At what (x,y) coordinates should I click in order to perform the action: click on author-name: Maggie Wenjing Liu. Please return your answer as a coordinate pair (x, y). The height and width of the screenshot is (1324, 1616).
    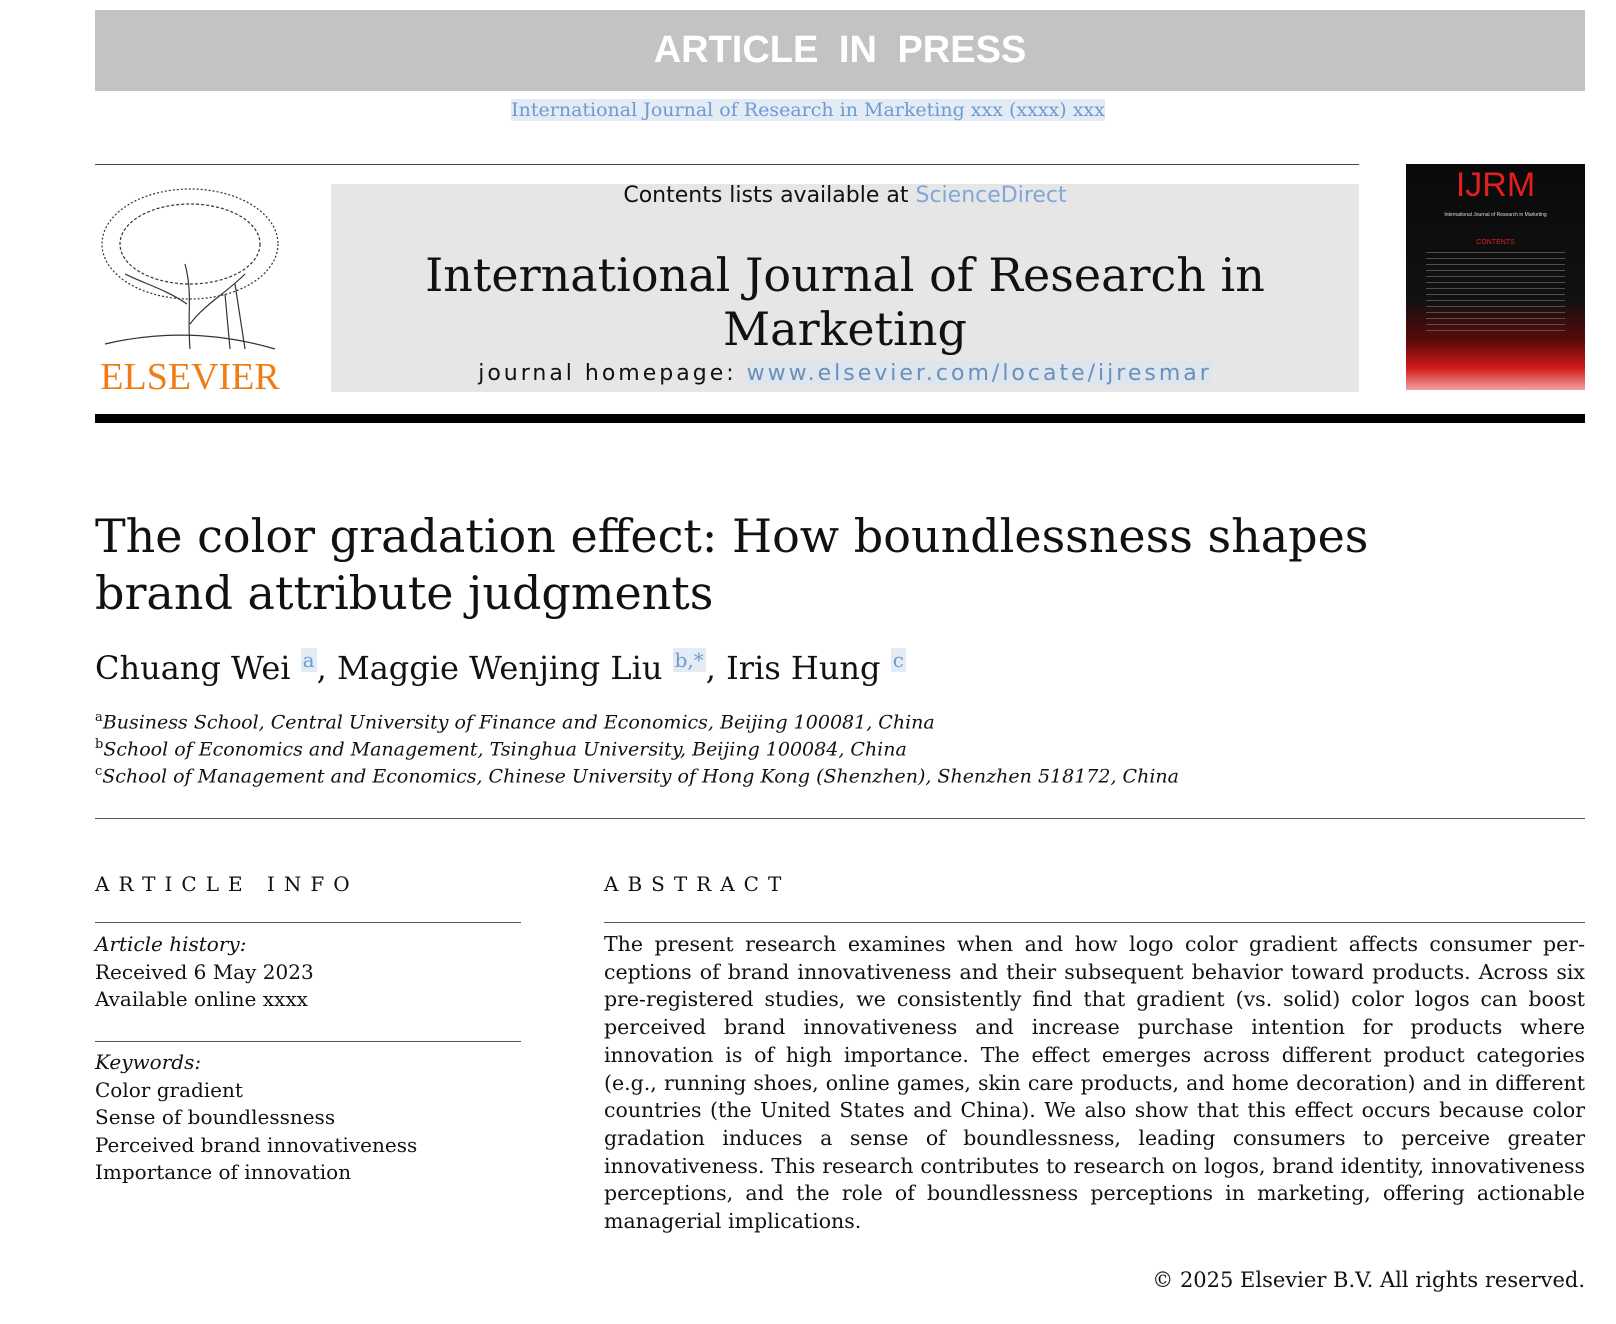
    Looking at the image, I should click on (499, 668).